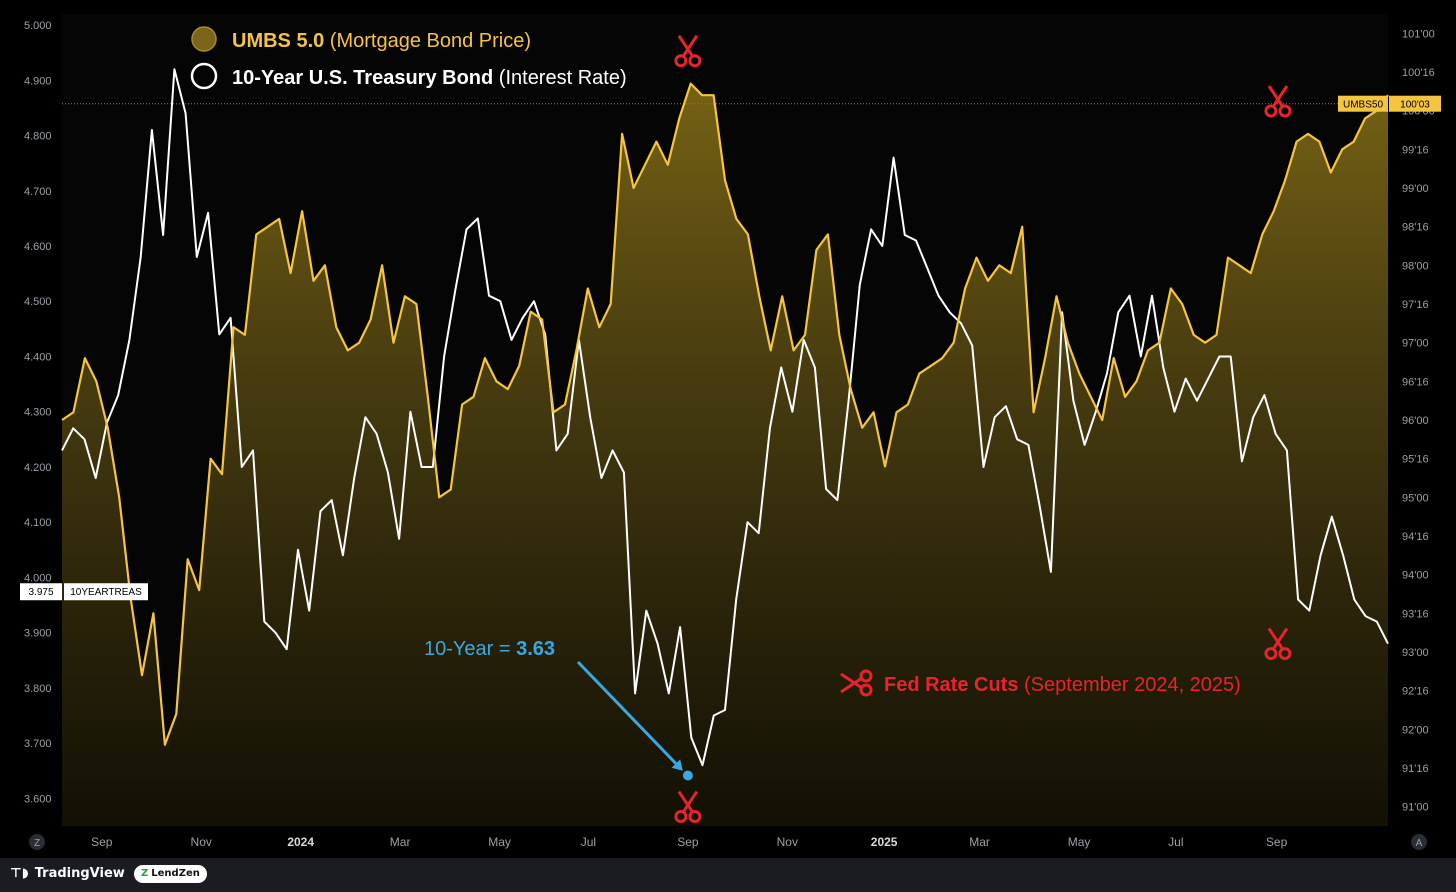  What do you see at coordinates (1418, 34) in the screenshot?
I see `right-tick-label: 101'00` at bounding box center [1418, 34].